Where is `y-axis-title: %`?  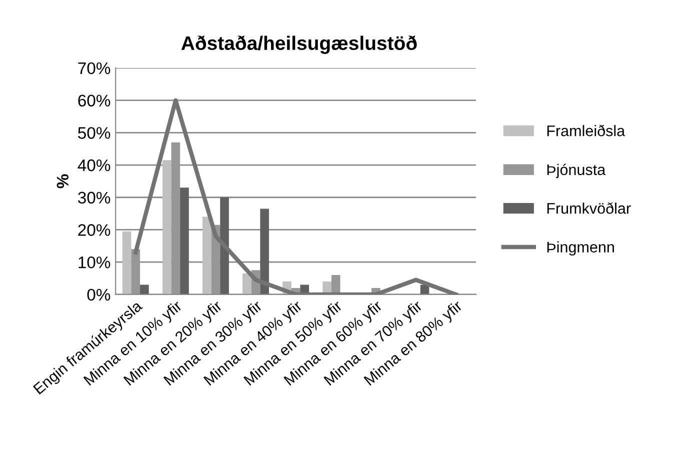
y-axis-title: % is located at coordinates (62, 181).